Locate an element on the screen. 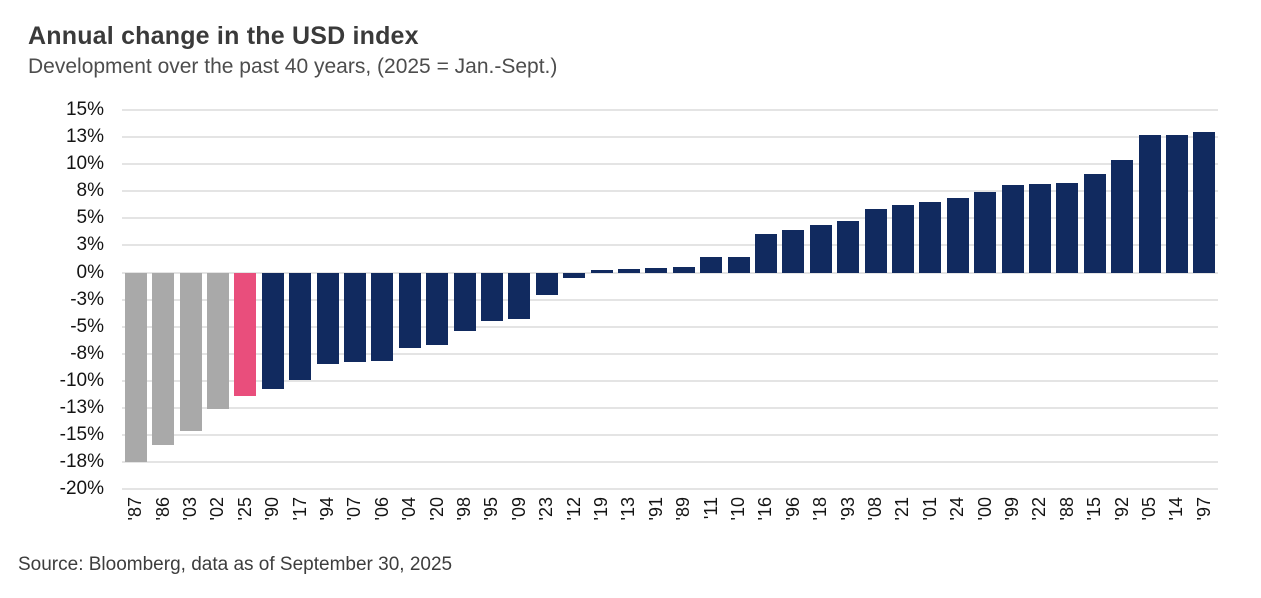 The image size is (1261, 598). year-label: '96 is located at coordinates (792, 509).